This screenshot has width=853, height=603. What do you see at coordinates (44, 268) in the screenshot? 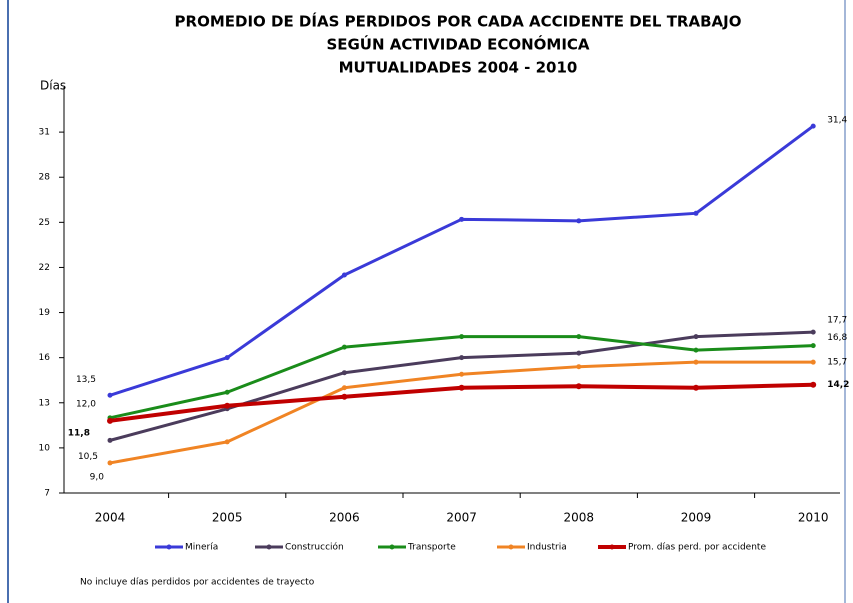
I see `y-tick-label: 22` at bounding box center [44, 268].